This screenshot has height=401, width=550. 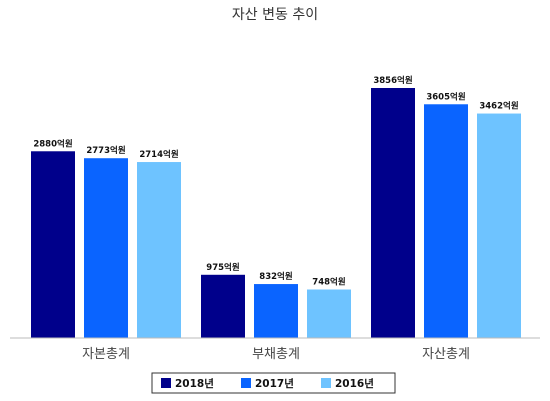 I want to click on data-label: 3856억원, so click(x=392, y=80).